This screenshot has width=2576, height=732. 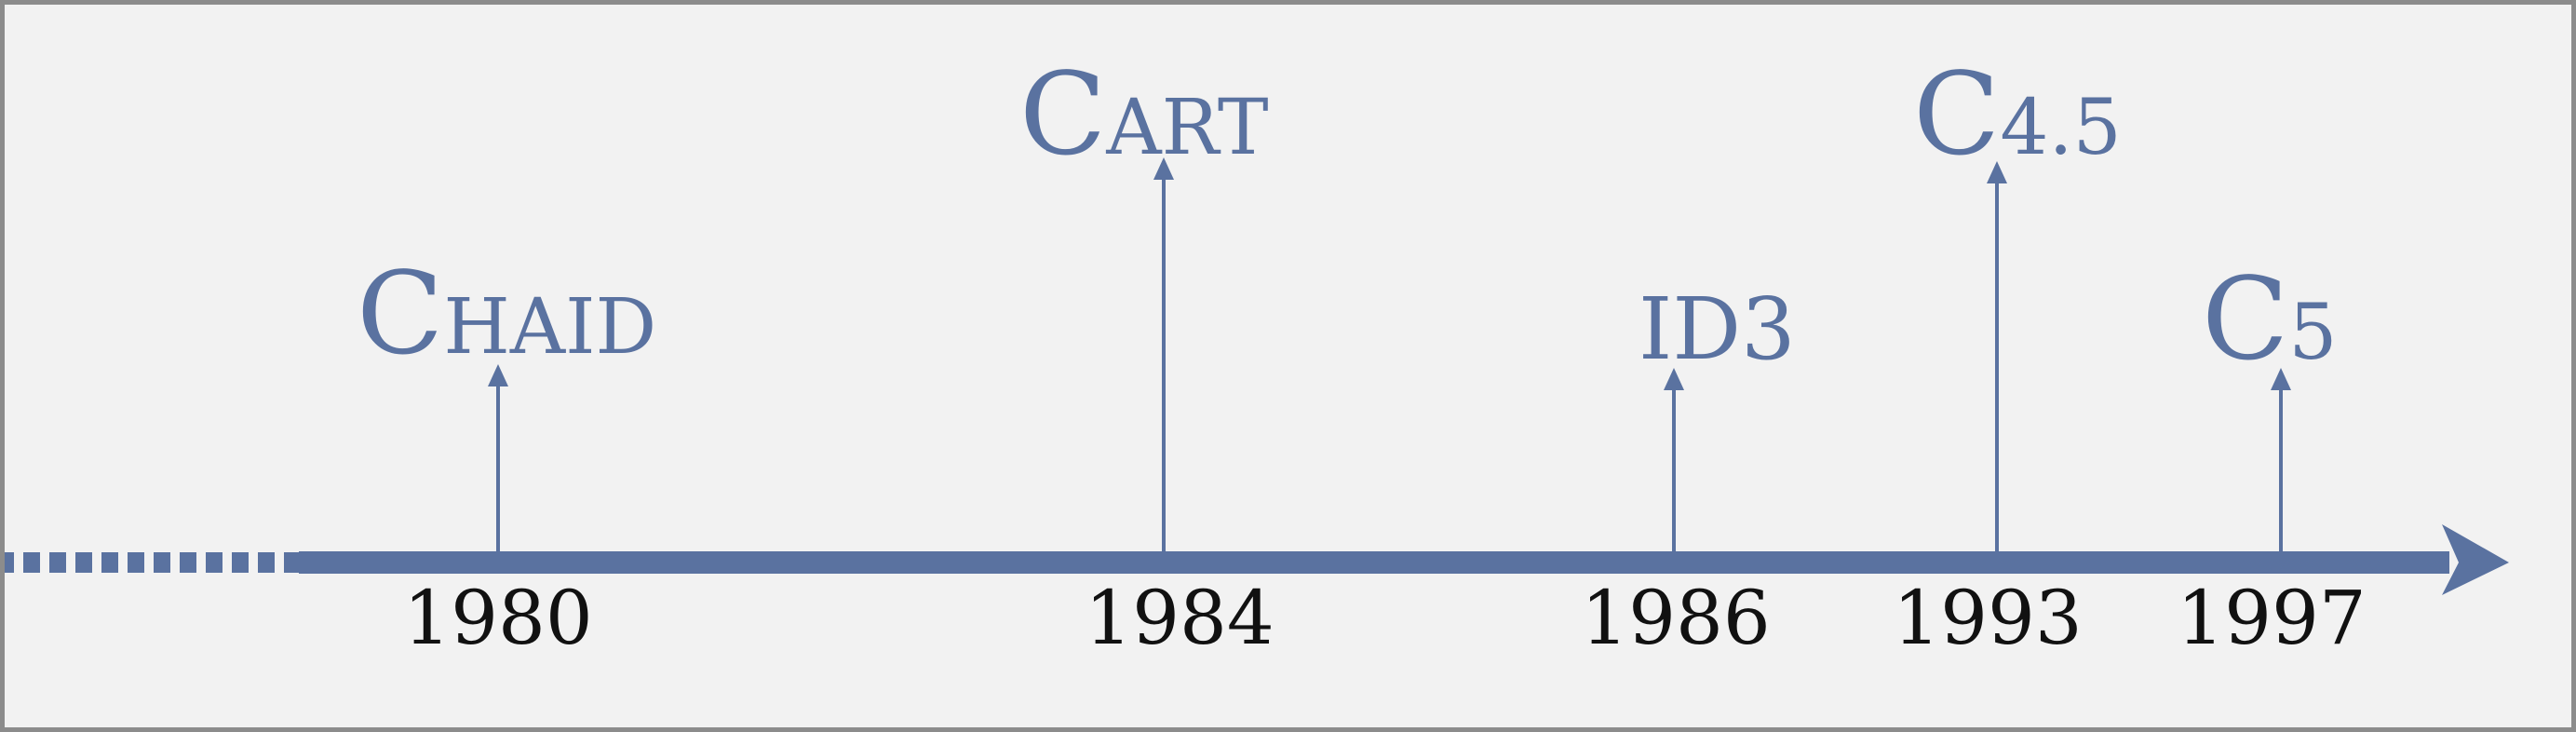 What do you see at coordinates (153, 562) in the screenshot?
I see `axis-dashed-lead` at bounding box center [153, 562].